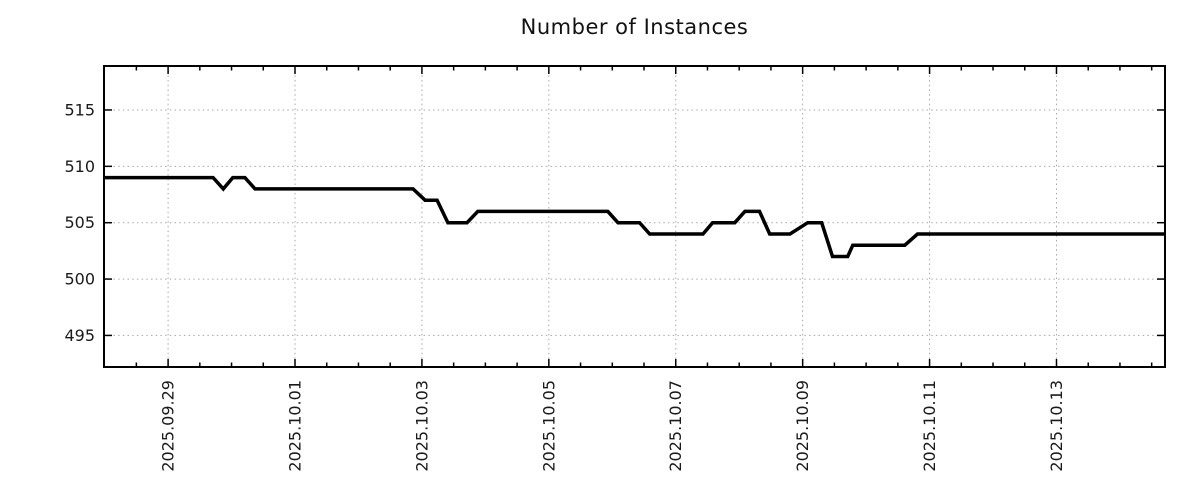 This screenshot has height=500, width=1200. What do you see at coordinates (79, 335) in the screenshot?
I see `y-tick-label: 495` at bounding box center [79, 335].